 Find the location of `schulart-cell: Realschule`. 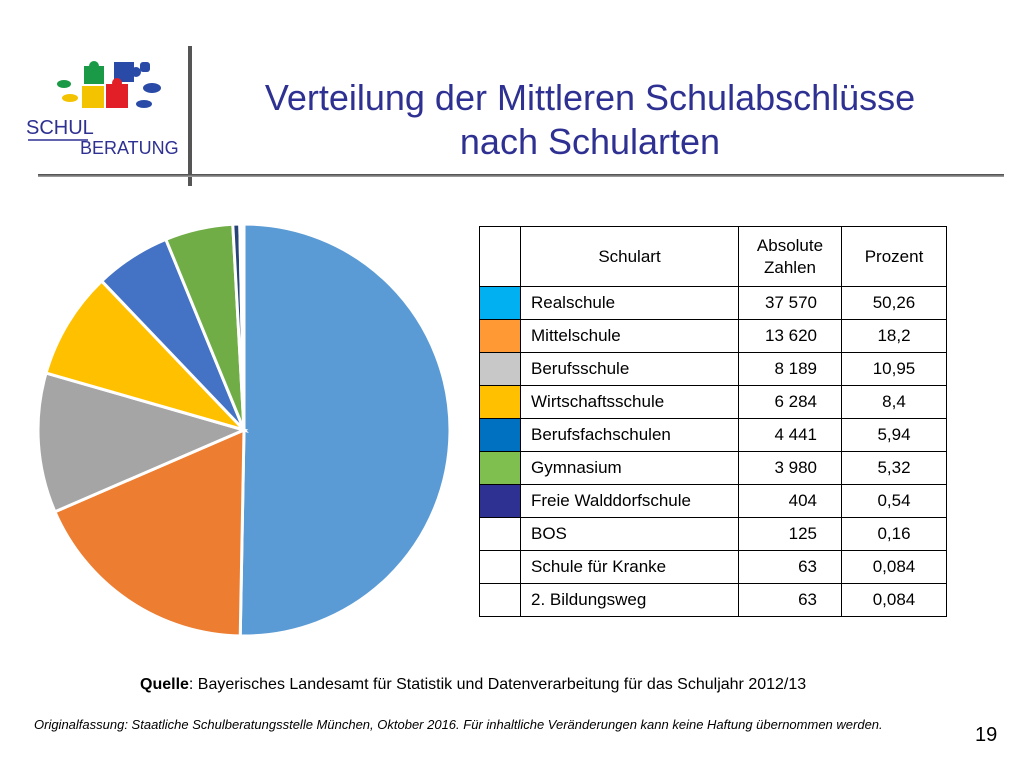

schulart-cell: Realschule is located at coordinates (629, 303).